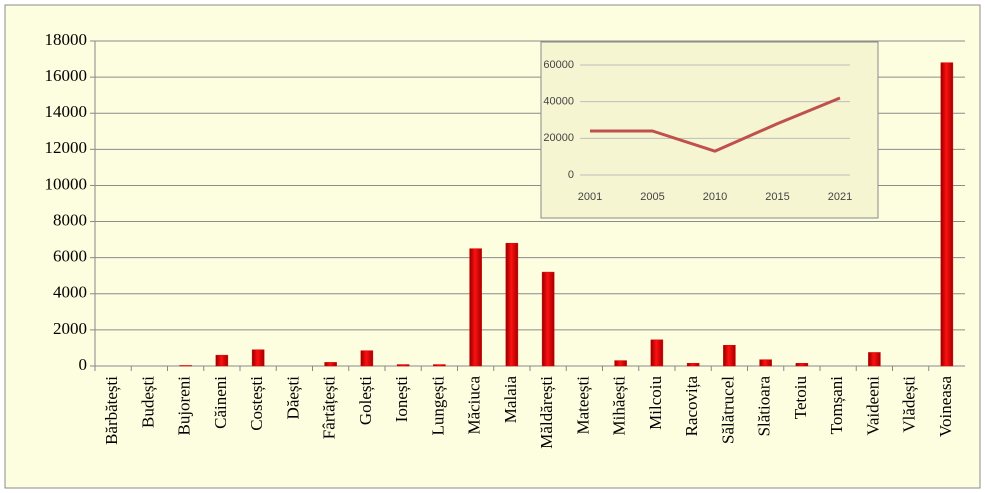 The image size is (985, 493). Describe the element at coordinates (184, 406) in the screenshot. I see `x-tick-label: Bujoreni` at that location.